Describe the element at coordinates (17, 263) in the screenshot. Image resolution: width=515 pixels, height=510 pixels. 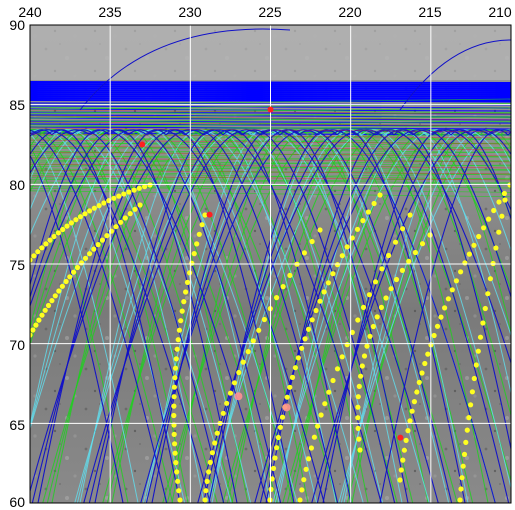
I see `latitude-axis-labels: 90 85 80 75 70 65 60` at that location.